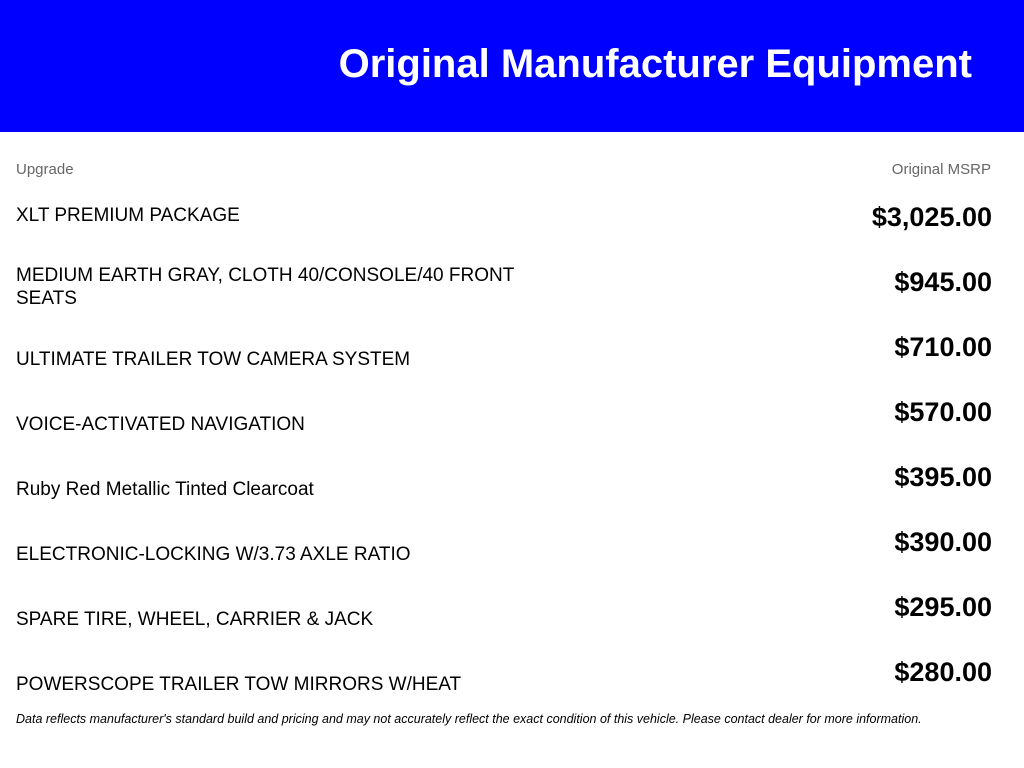  What do you see at coordinates (504, 427) in the screenshot?
I see `equipment-row: VOICE-ACTIVATED NAVIGATION $570.00` at bounding box center [504, 427].